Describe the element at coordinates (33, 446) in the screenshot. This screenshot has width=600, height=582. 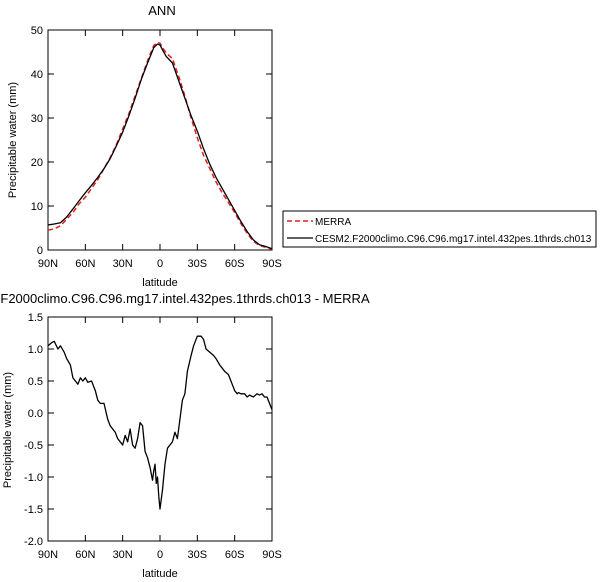
I see `bottom-y-tick-label: -0.5` at that location.